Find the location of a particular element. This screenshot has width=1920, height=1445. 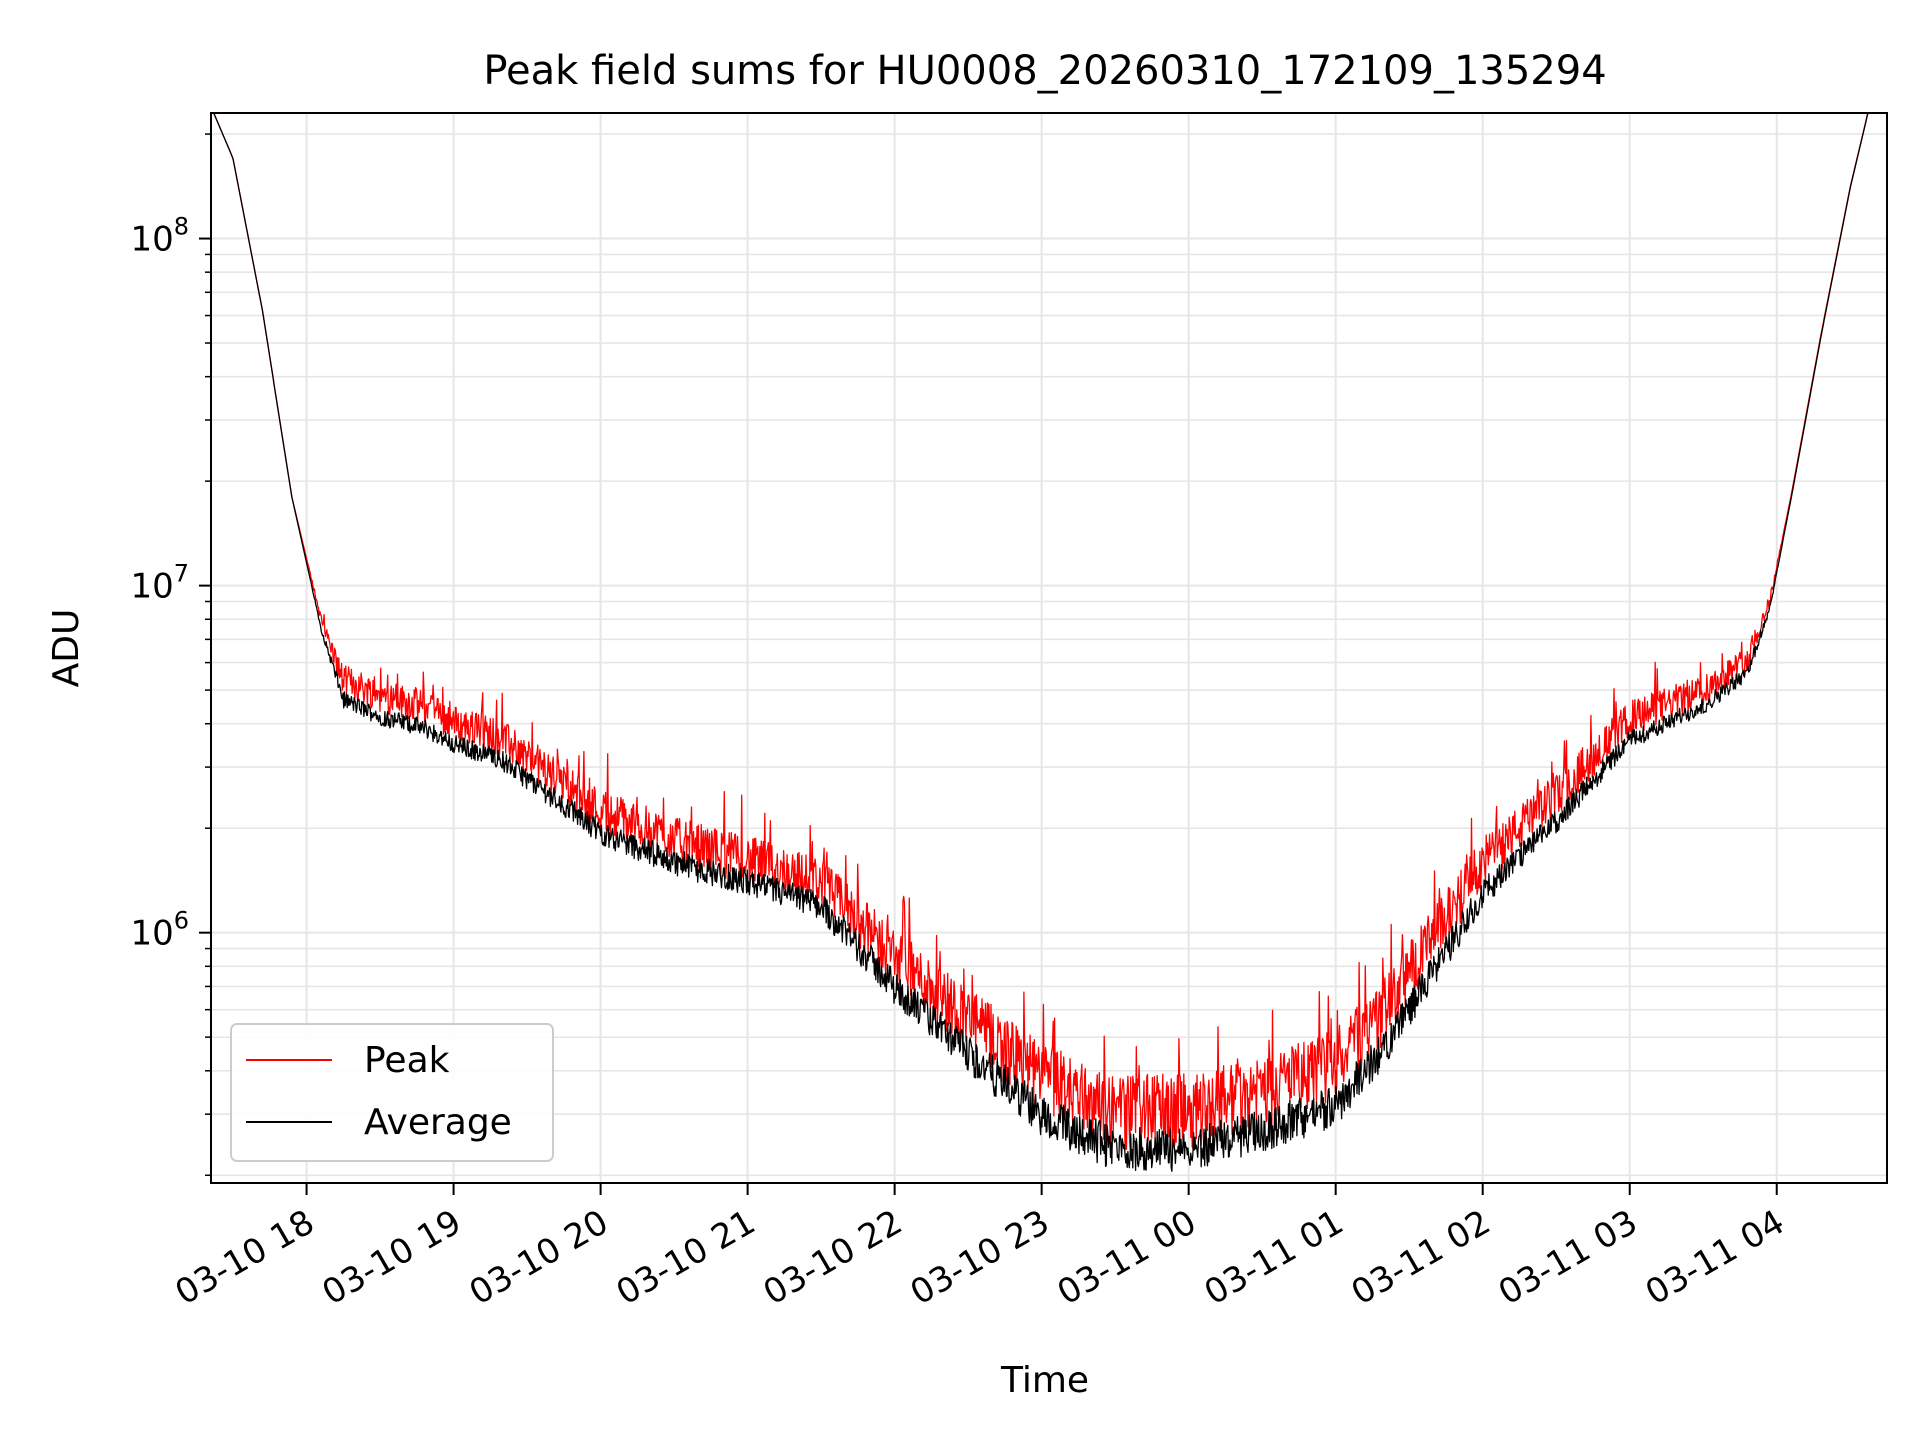

legend: Peak Average is located at coordinates (392, 1092).